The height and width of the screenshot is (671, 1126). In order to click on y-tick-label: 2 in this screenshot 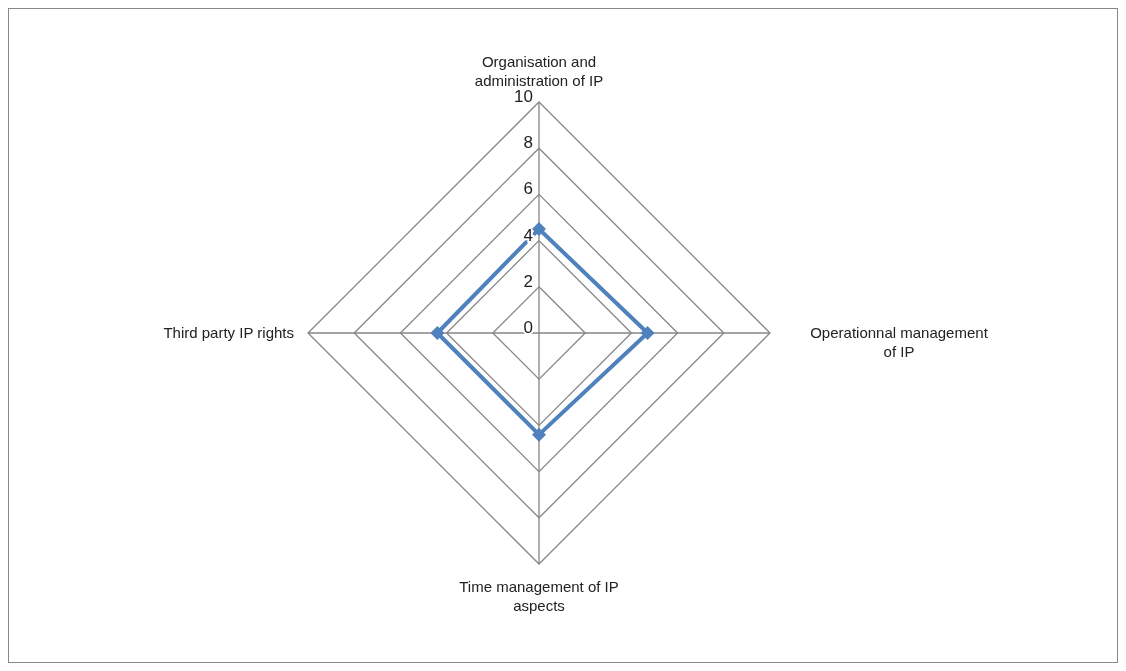, I will do `click(528, 281)`.